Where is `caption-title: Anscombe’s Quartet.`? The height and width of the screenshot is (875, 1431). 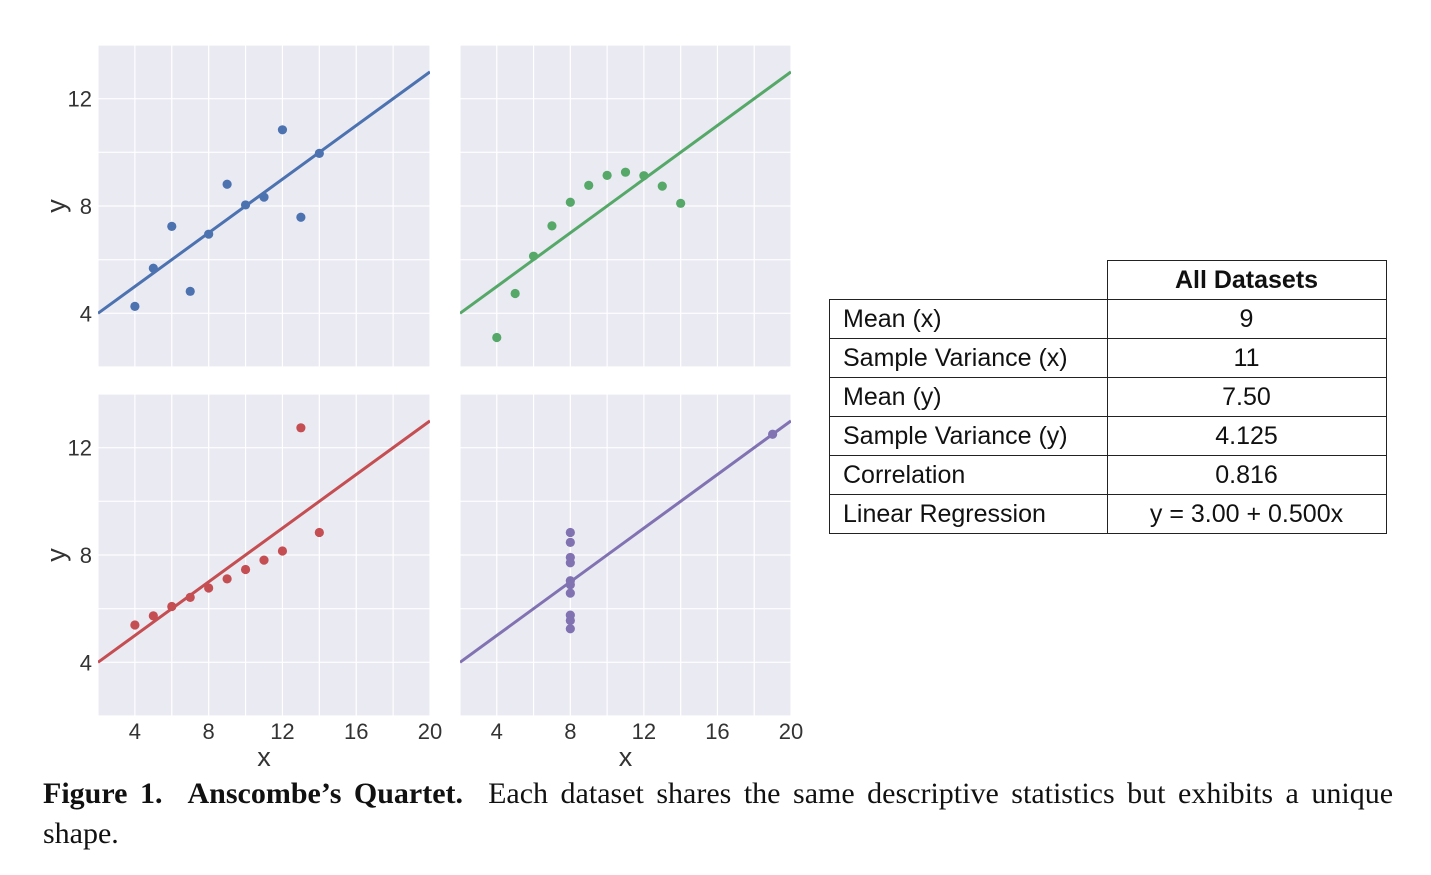
caption-title: Anscombe’s Quartet. is located at coordinates (325, 793).